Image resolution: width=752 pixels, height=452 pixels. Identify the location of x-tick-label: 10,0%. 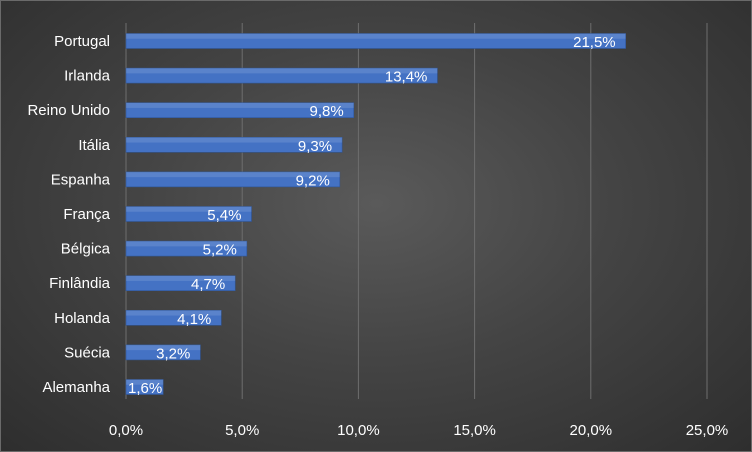
(358, 430).